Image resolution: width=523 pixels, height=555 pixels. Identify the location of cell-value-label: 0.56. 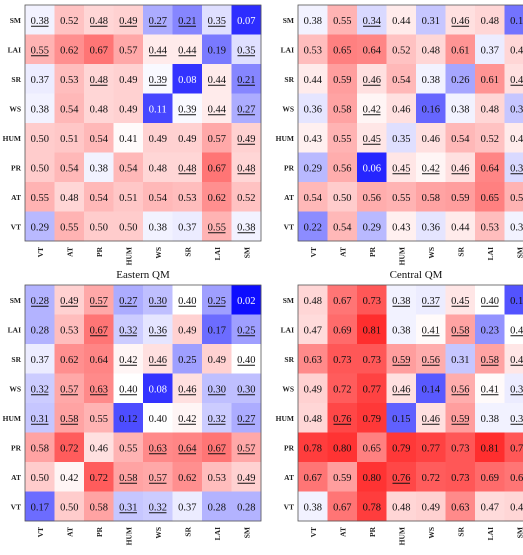
(342, 168).